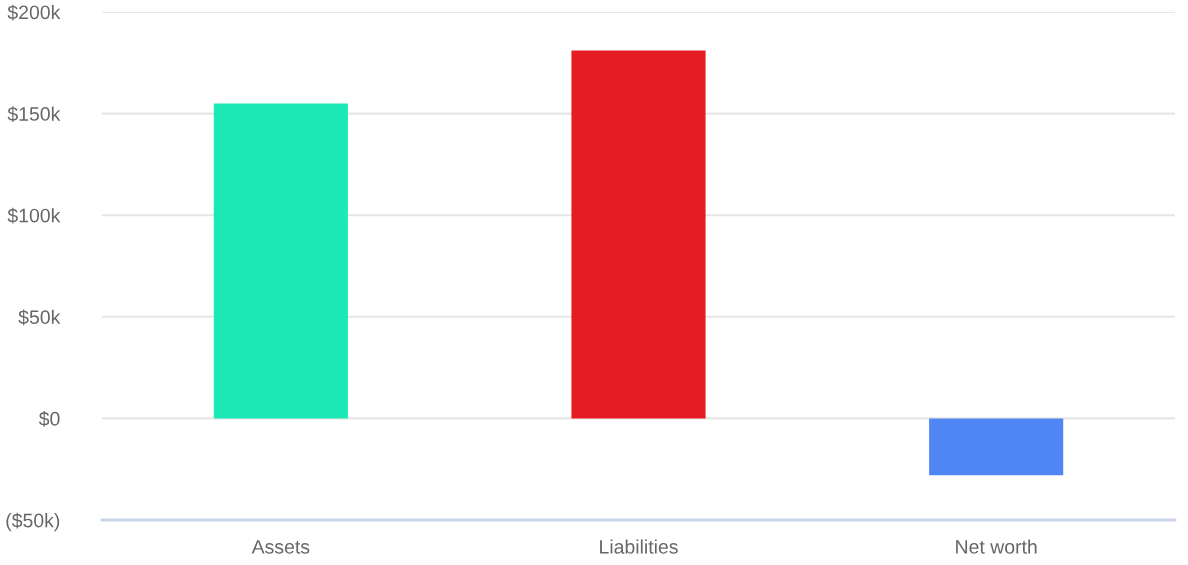 This screenshot has width=1188, height=565. I want to click on x-tick-label: Liabilities, so click(639, 546).